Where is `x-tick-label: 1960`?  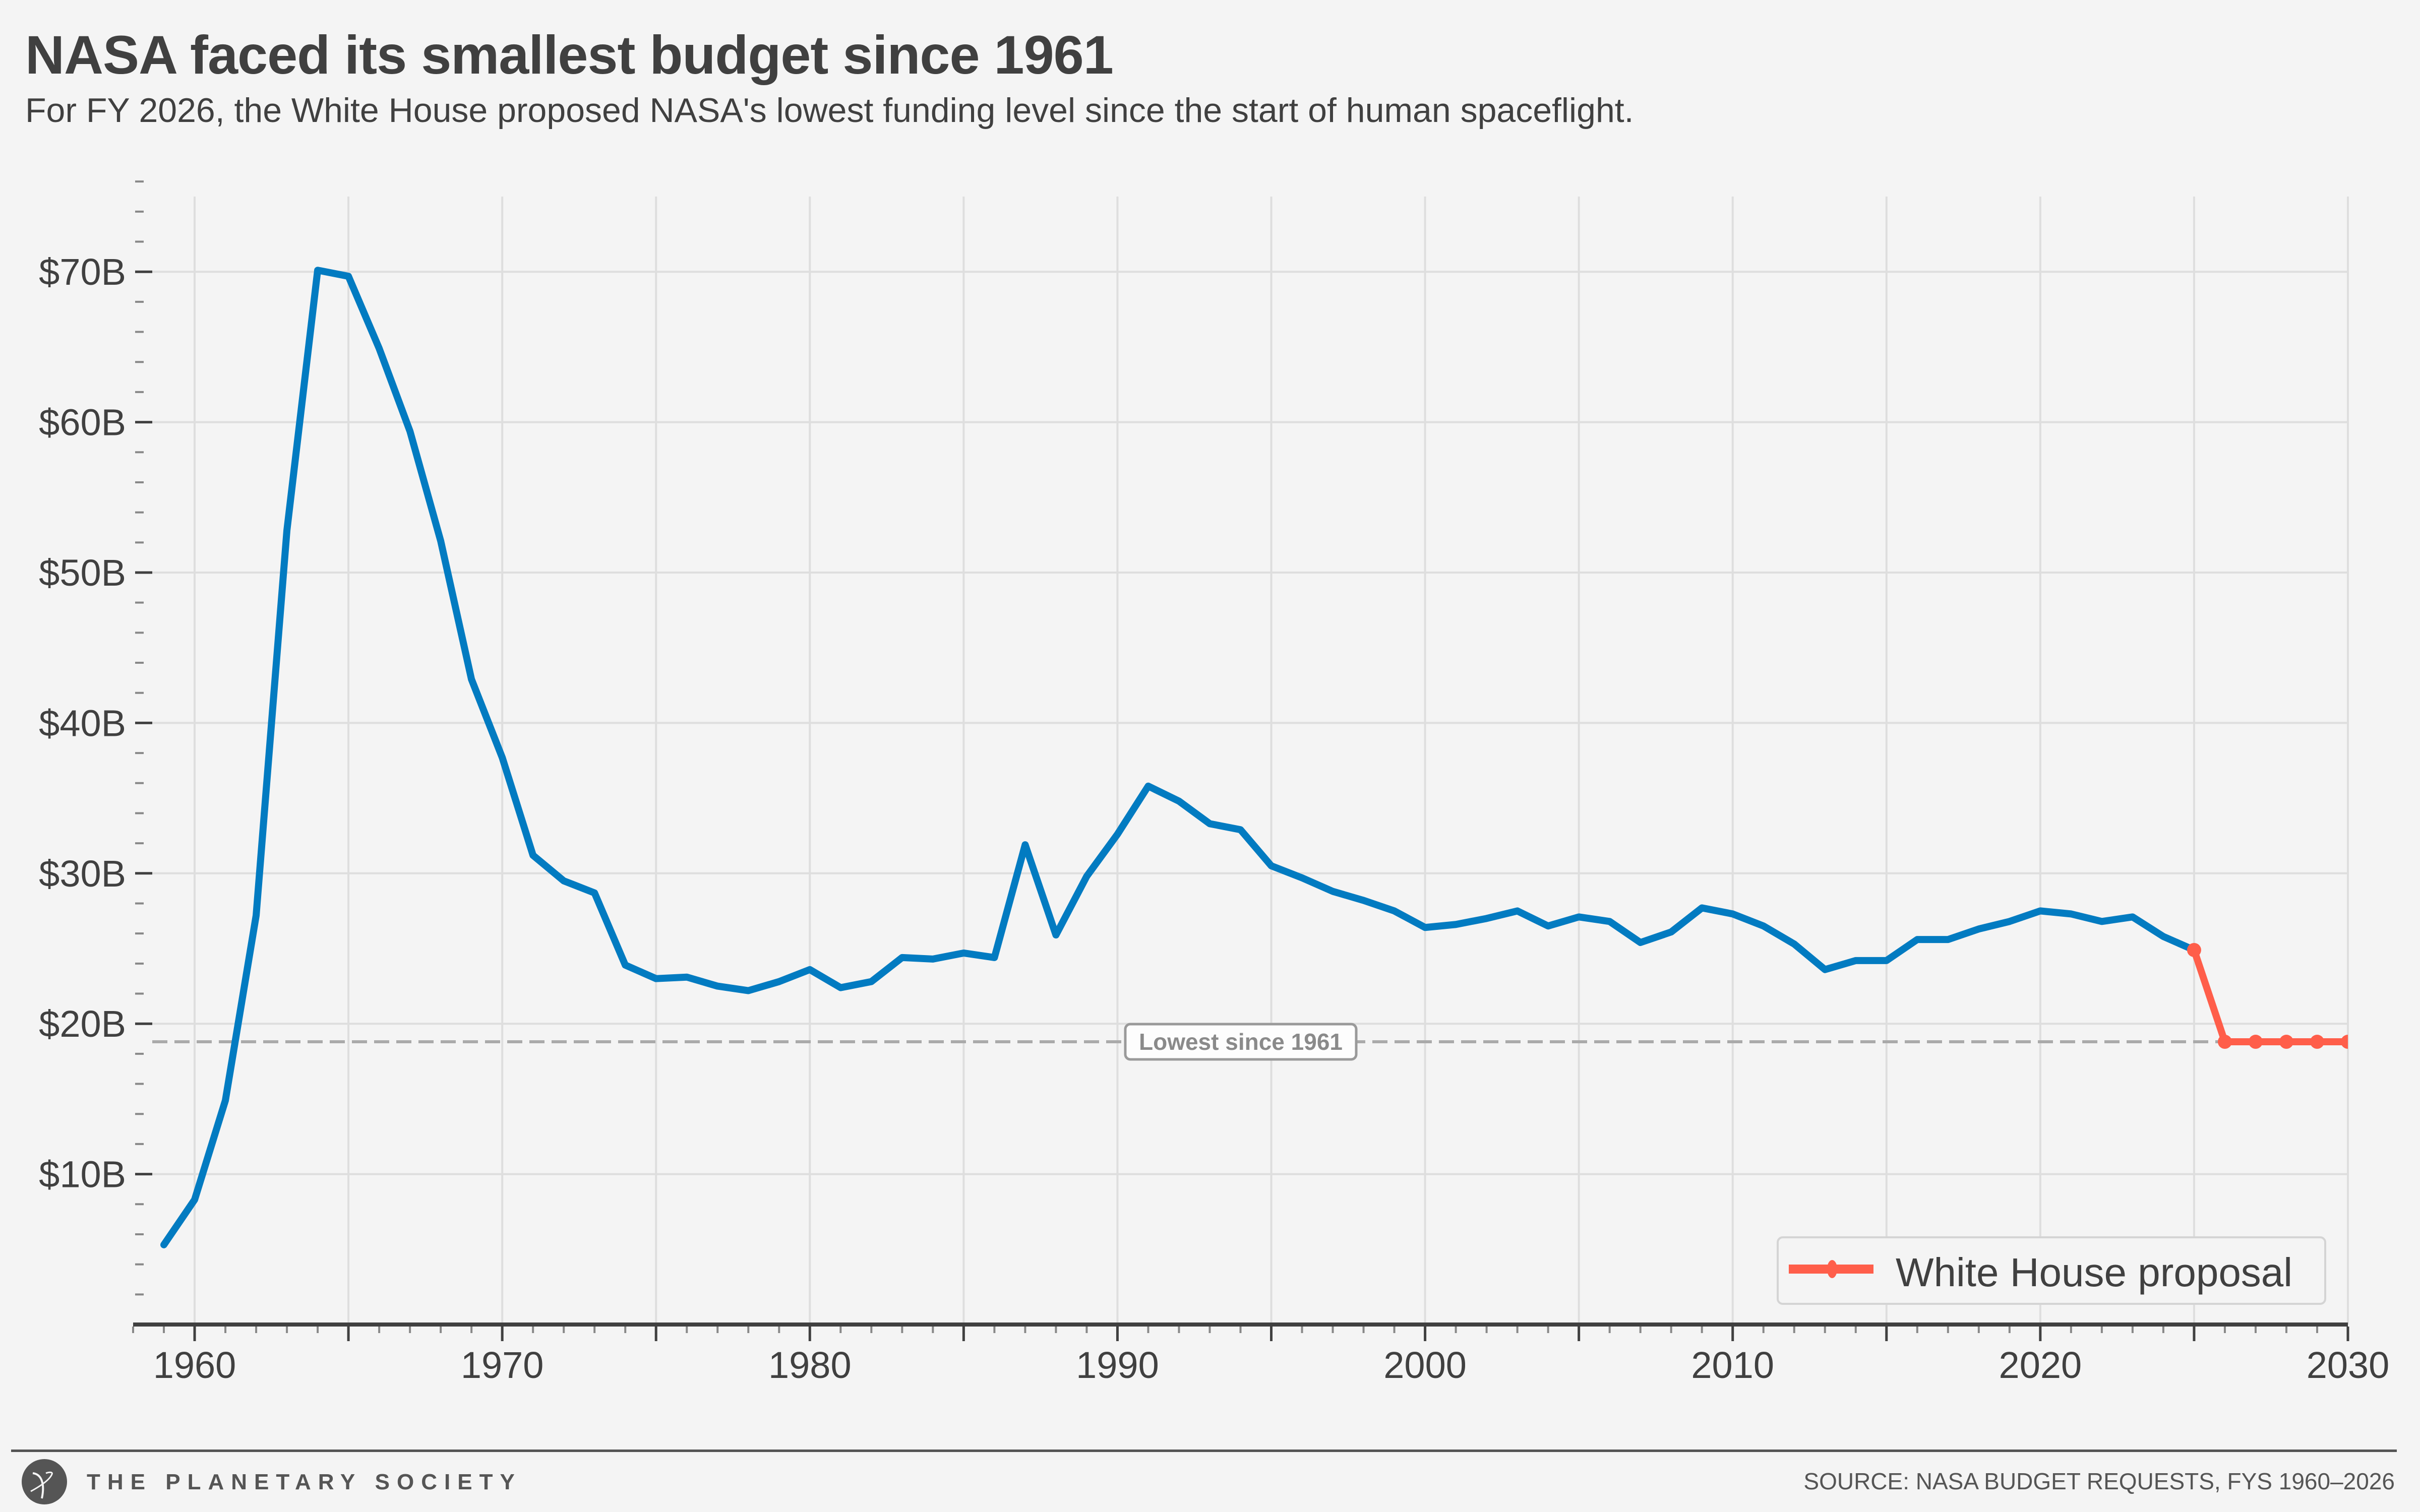
x-tick-label: 1960 is located at coordinates (194, 1365).